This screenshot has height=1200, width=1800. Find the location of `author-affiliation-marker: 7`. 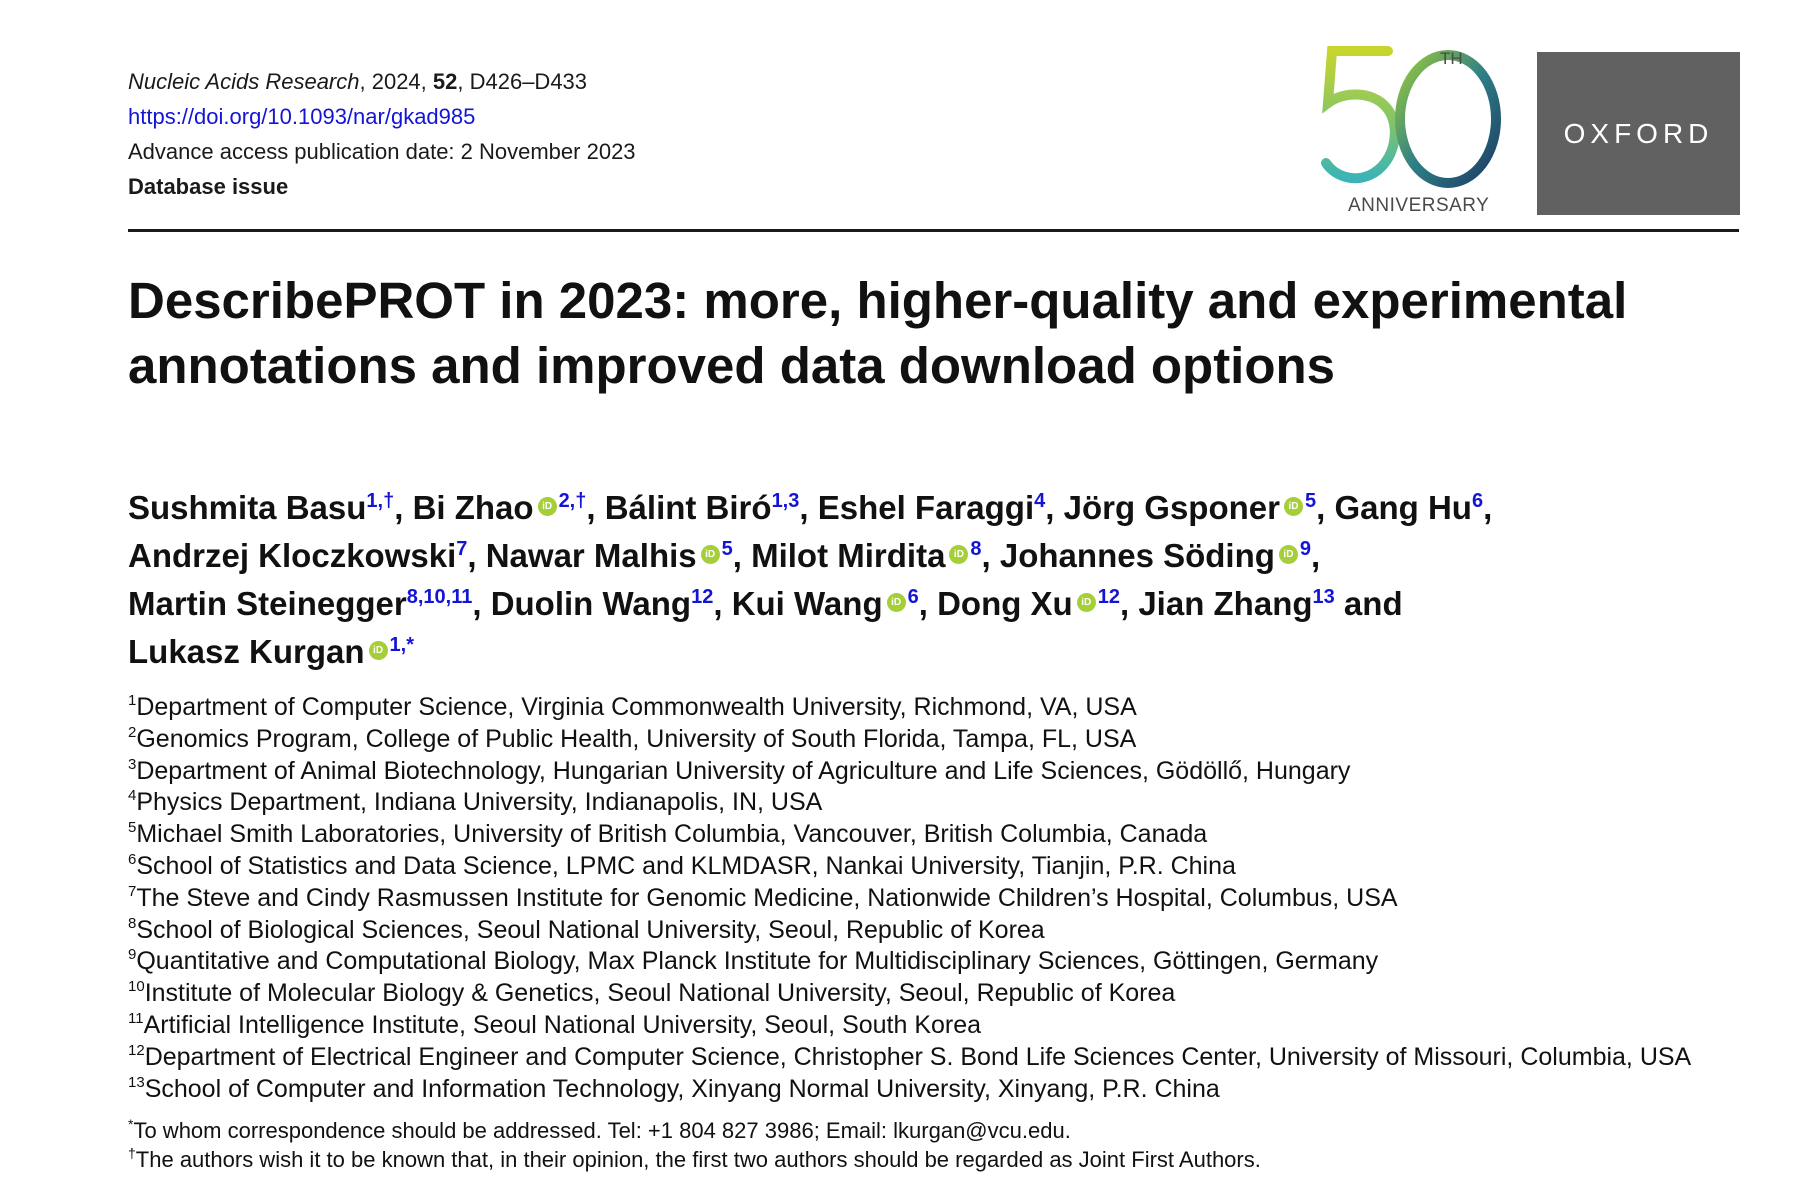

author-affiliation-marker: 7 is located at coordinates (462, 549).